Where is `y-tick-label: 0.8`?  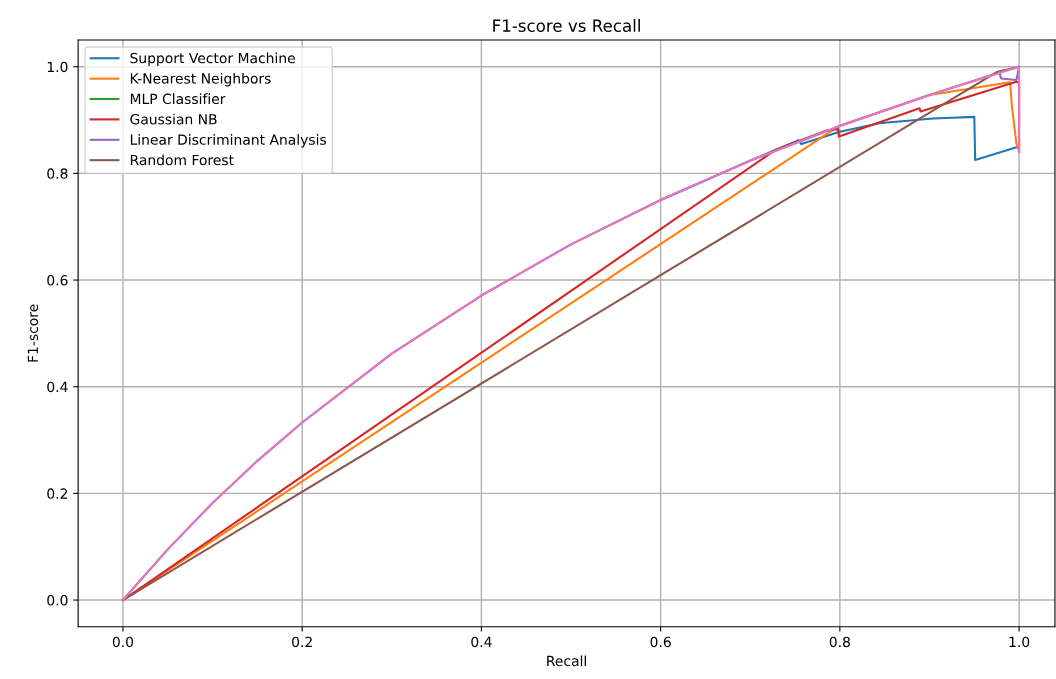
y-tick-label: 0.8 is located at coordinates (57, 173).